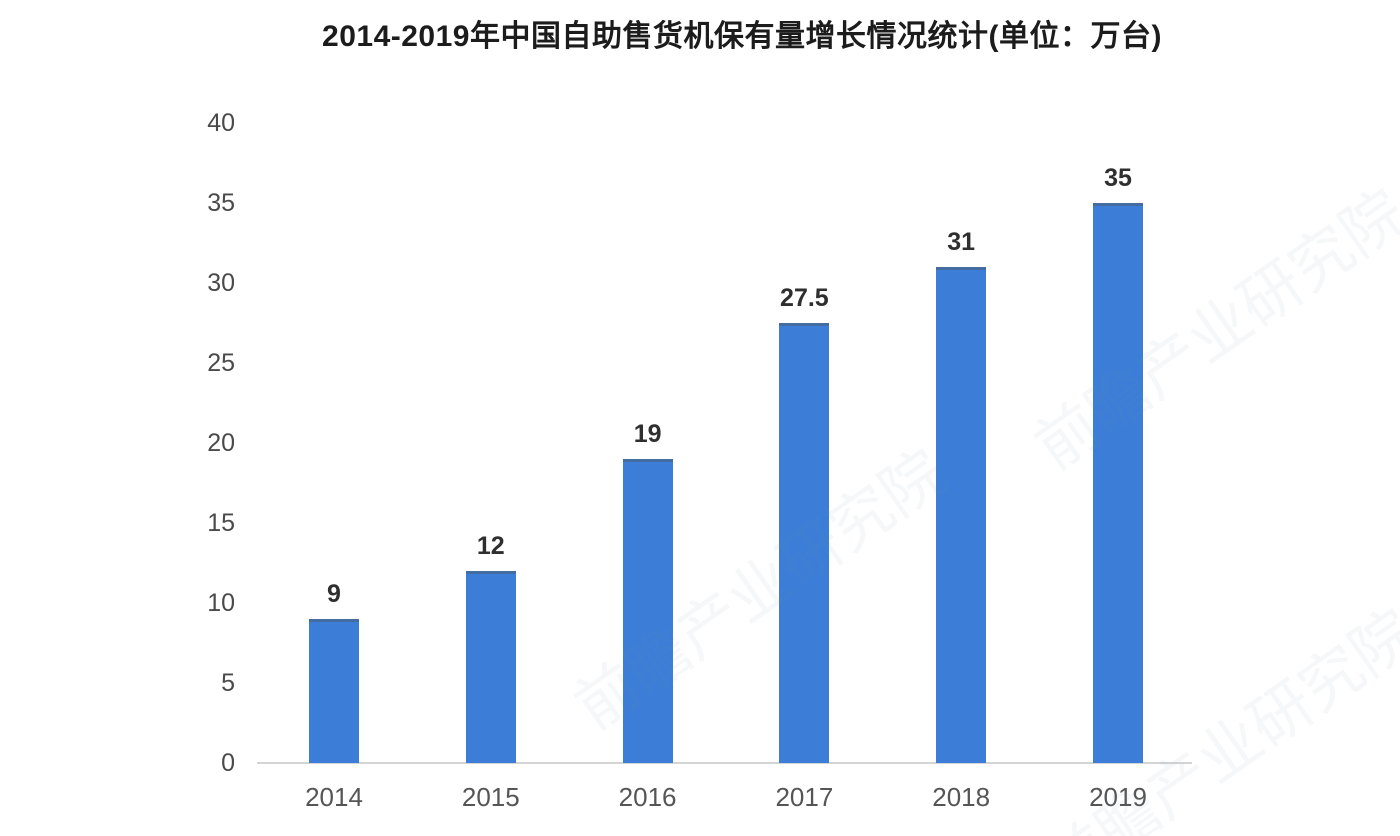 The image size is (1400, 836). I want to click on x-axis-line, so click(724, 763).